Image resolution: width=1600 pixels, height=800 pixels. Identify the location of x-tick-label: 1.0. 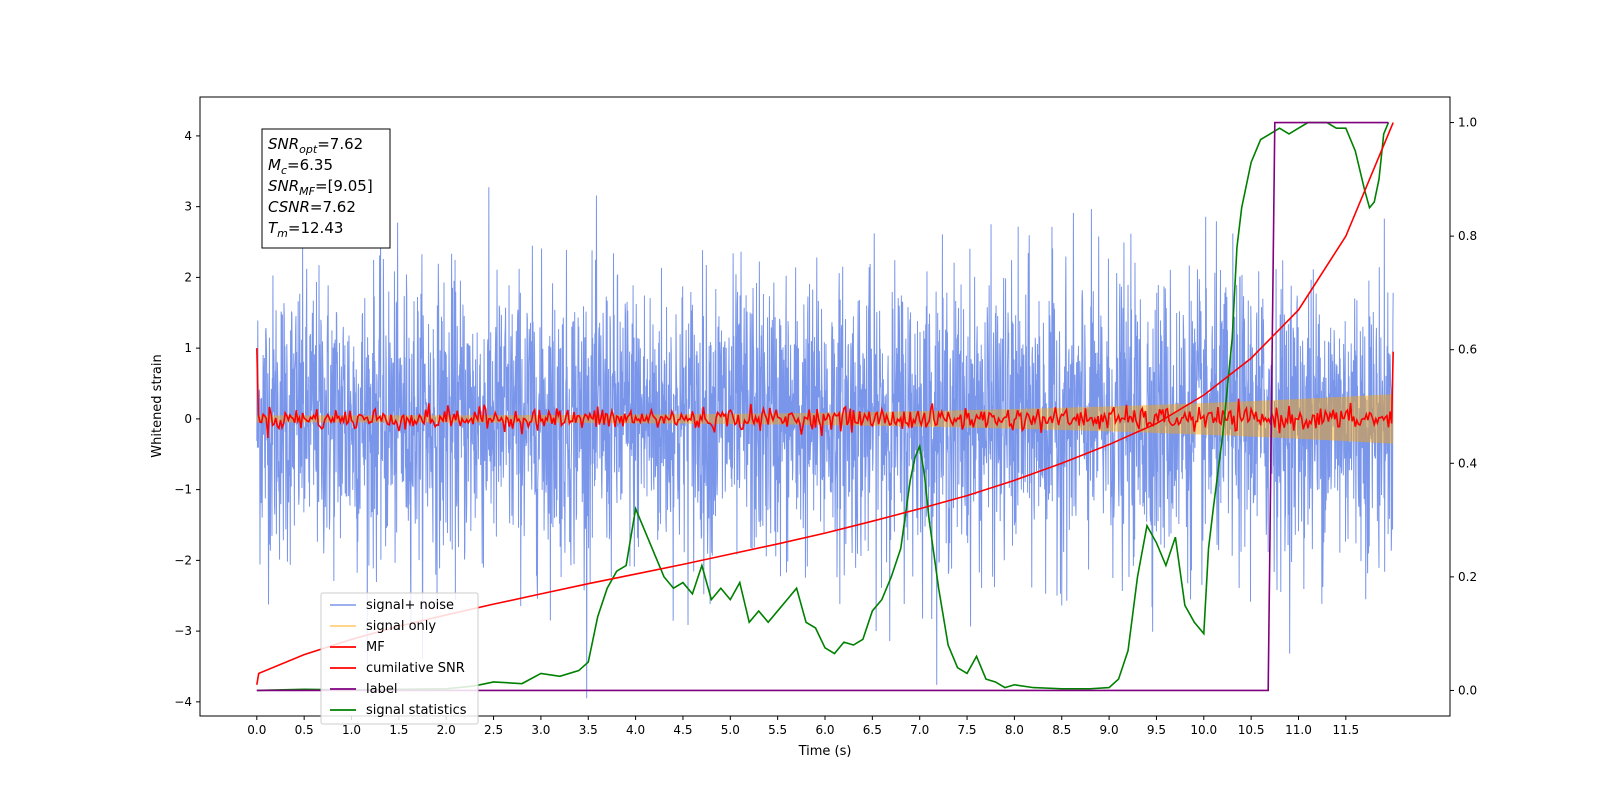
(351, 730).